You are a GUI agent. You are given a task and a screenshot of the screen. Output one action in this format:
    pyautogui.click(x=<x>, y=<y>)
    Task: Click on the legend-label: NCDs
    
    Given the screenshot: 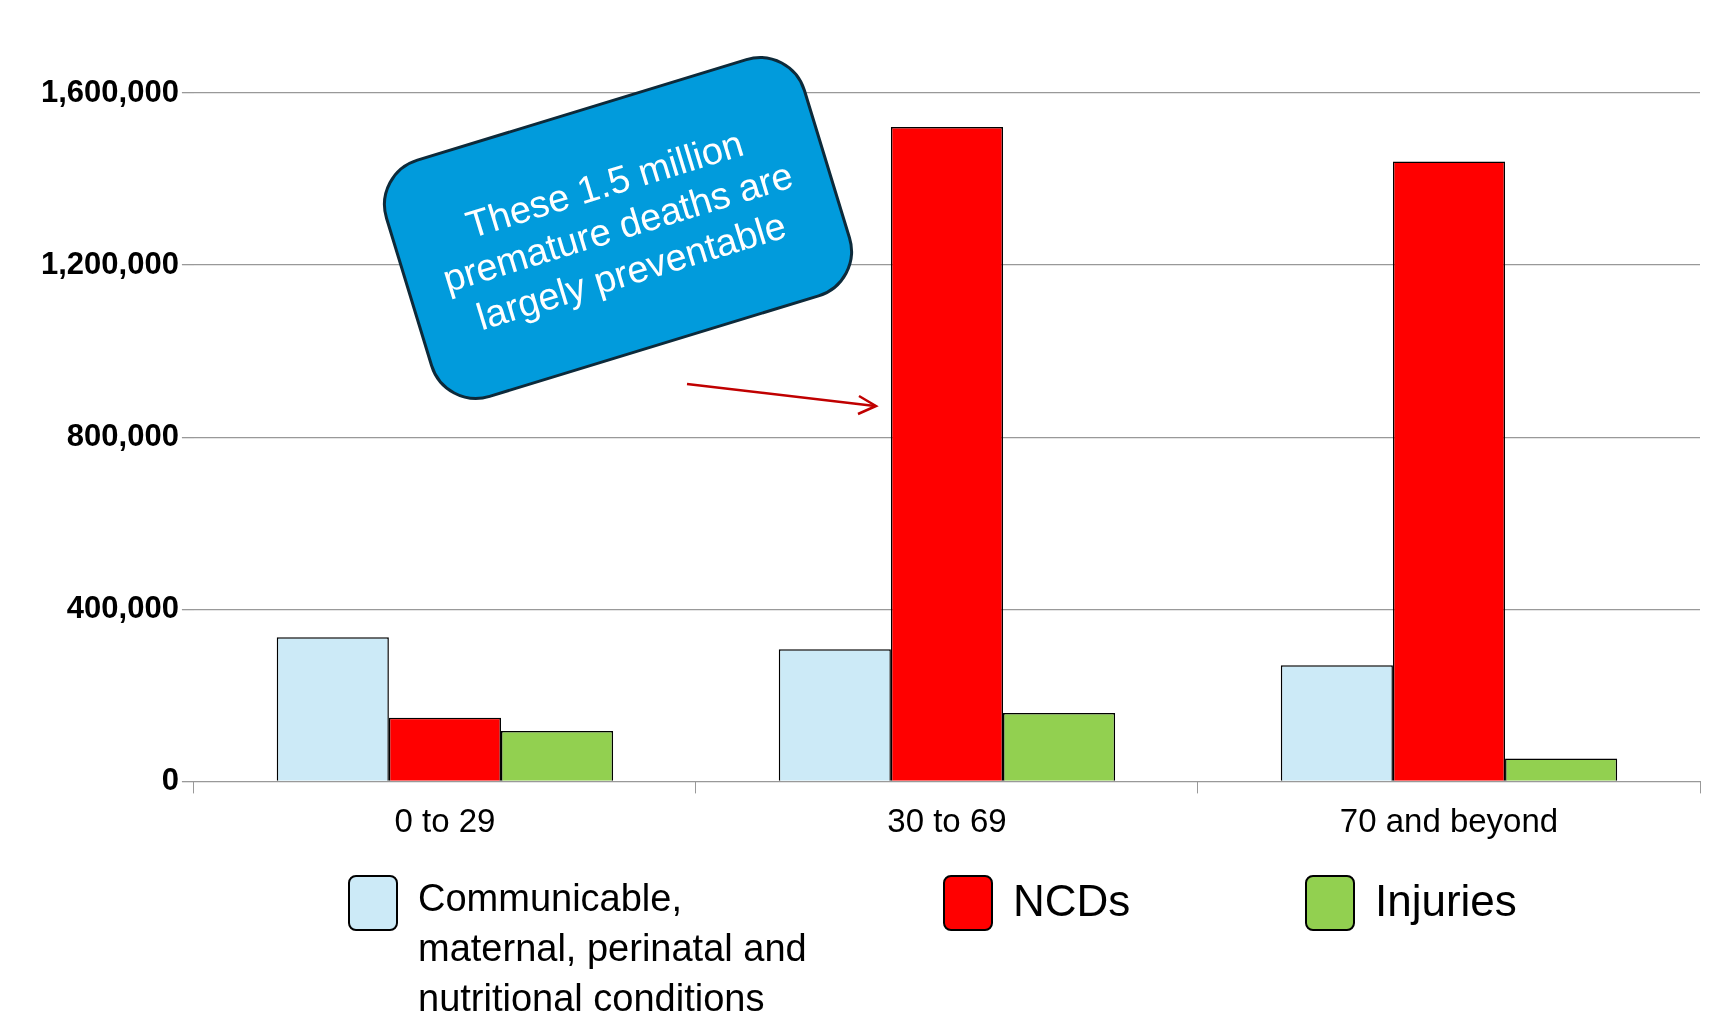 What is the action you would take?
    pyautogui.click(x=1072, y=901)
    